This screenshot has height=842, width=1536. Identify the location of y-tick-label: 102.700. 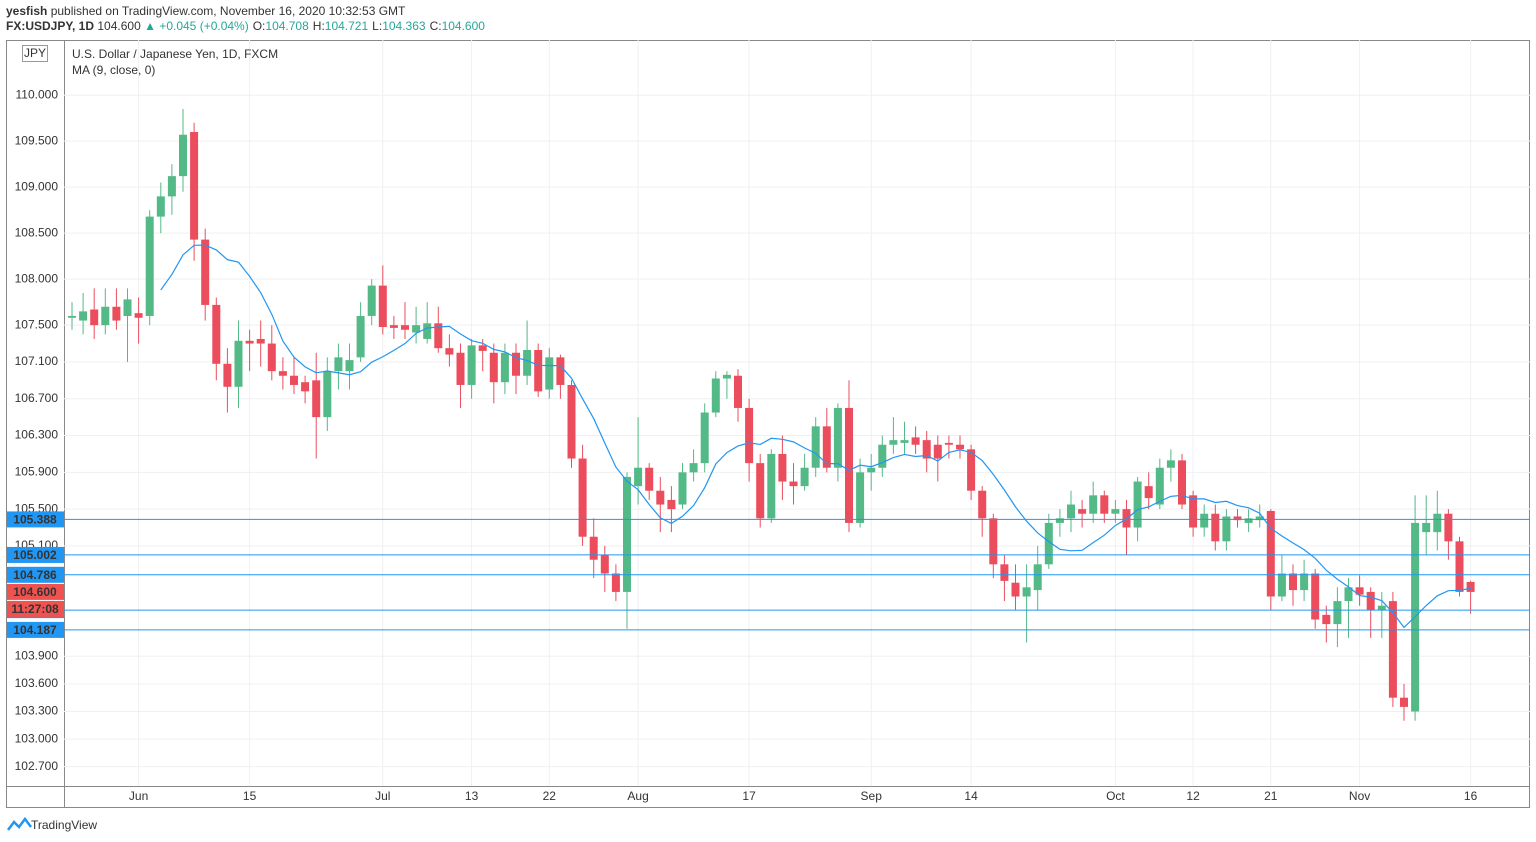
(37, 766).